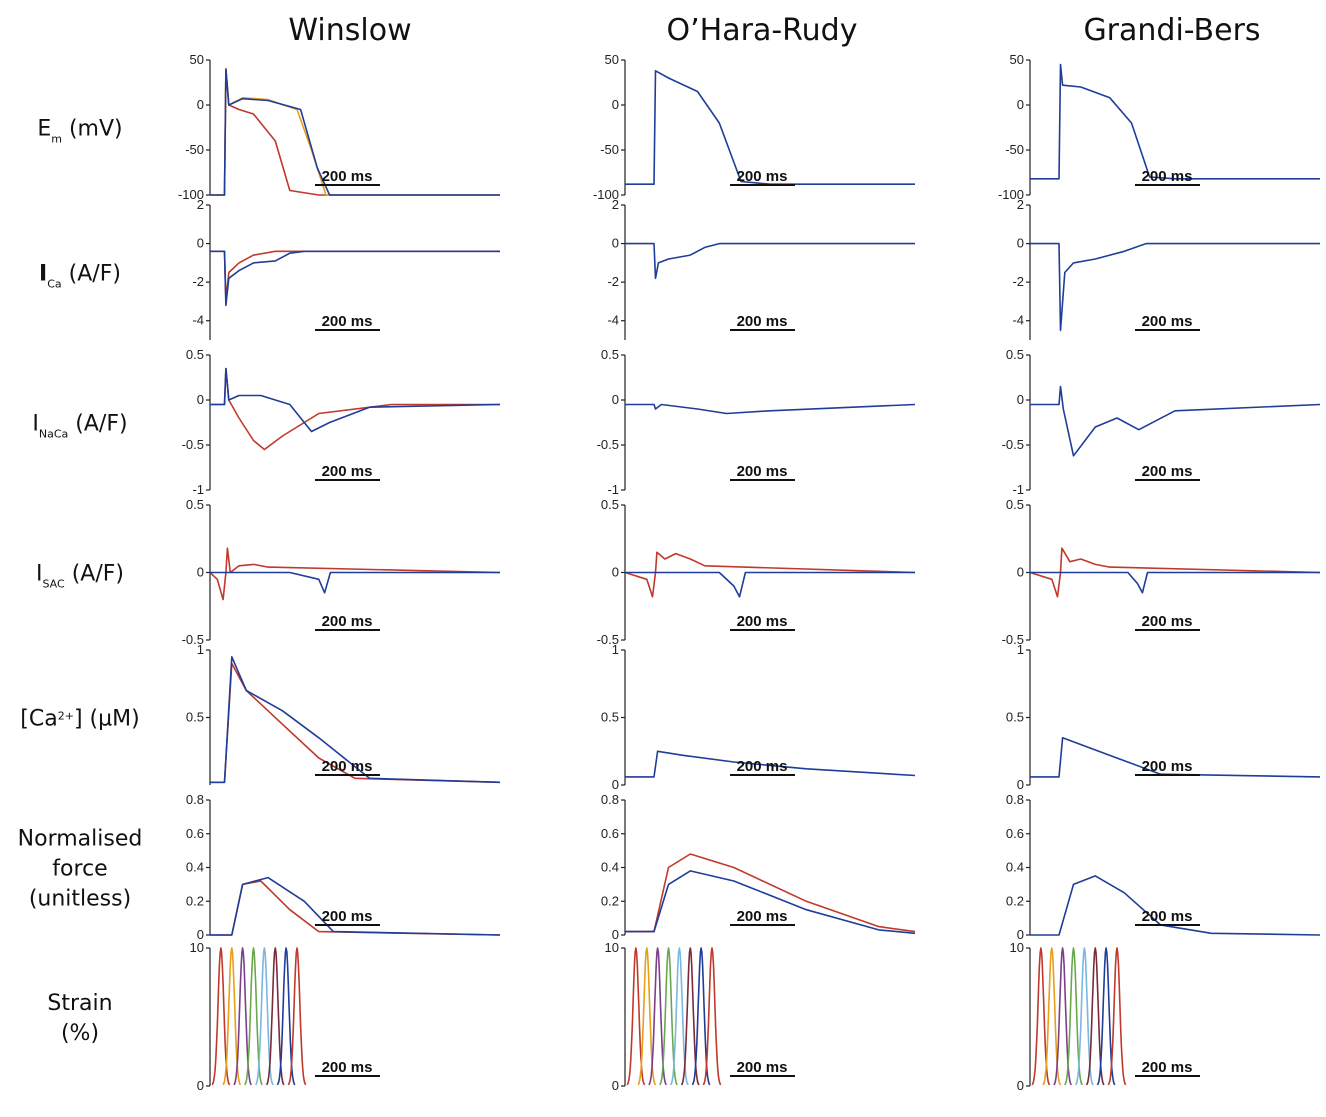 The image size is (1326, 1117). I want to click on svg-text: ISAC (A/F), so click(80, 576).